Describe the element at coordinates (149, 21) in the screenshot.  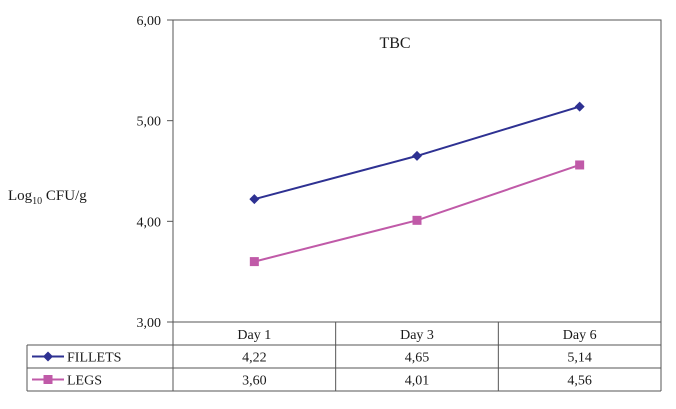
I see `y-tick-label: 6,00` at that location.